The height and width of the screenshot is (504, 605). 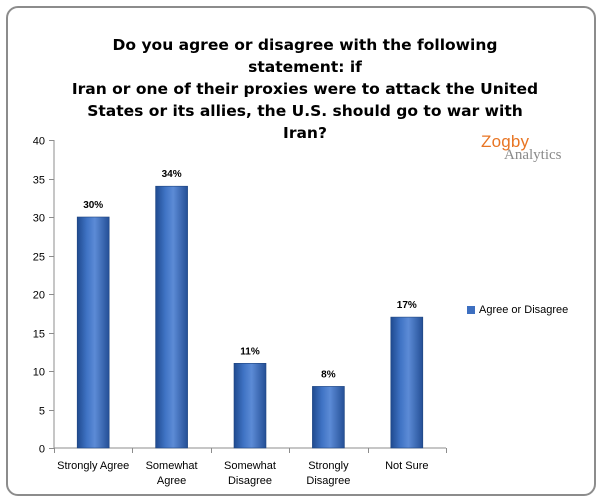 What do you see at coordinates (42, 412) in the screenshot?
I see `y-tick-label: 5` at bounding box center [42, 412].